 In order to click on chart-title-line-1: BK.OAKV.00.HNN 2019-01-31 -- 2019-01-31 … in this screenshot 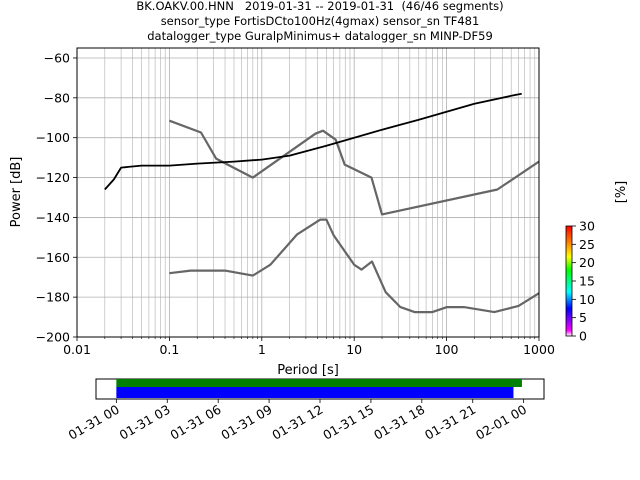, I will do `click(320, 6)`.